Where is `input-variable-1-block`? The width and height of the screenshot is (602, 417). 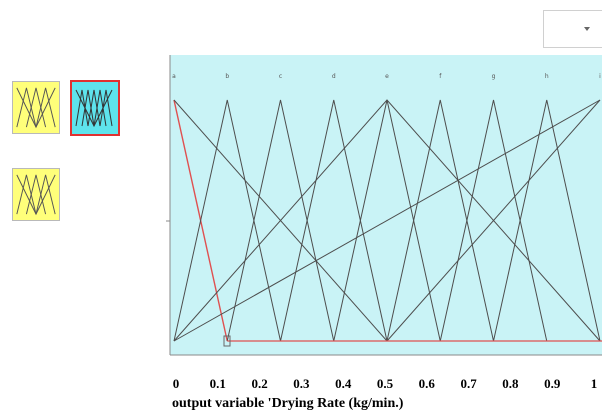 input-variable-1-block is located at coordinates (36, 107).